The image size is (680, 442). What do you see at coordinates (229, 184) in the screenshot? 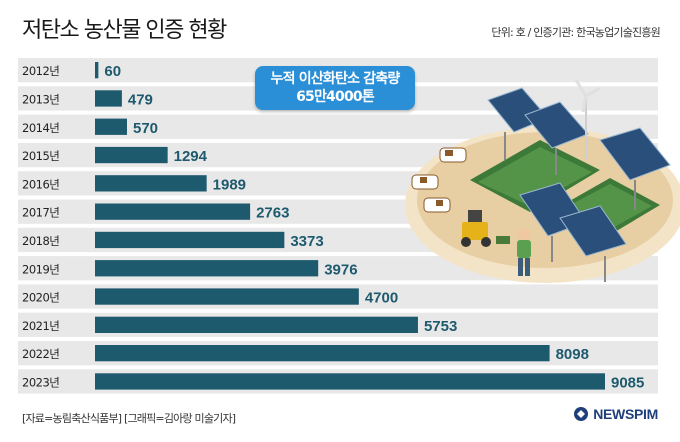
I see `value-label: 1989` at bounding box center [229, 184].